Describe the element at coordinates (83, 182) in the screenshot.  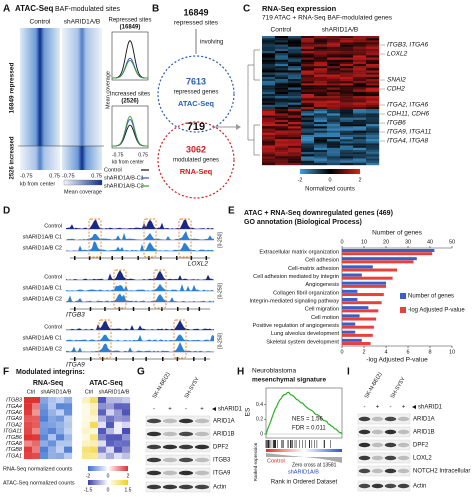
I see `colorbar` at that location.